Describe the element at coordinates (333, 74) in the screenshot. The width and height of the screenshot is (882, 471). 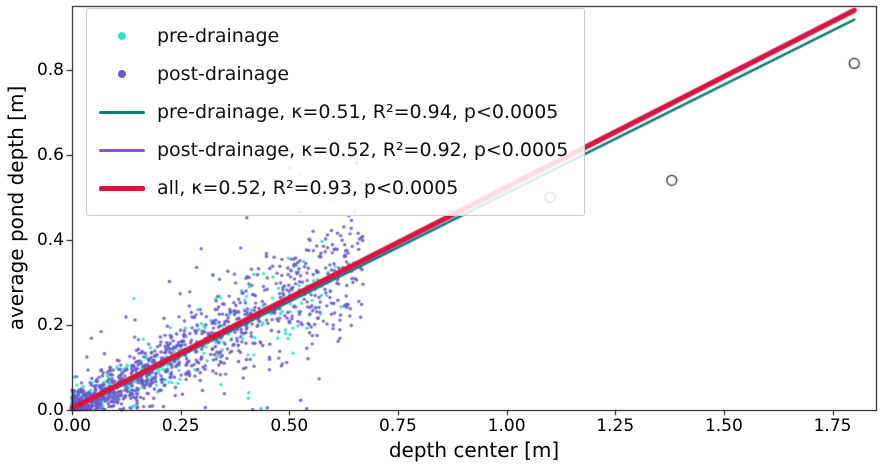
I see `legend-item-post-drainage-scatter: post-drainage` at that location.